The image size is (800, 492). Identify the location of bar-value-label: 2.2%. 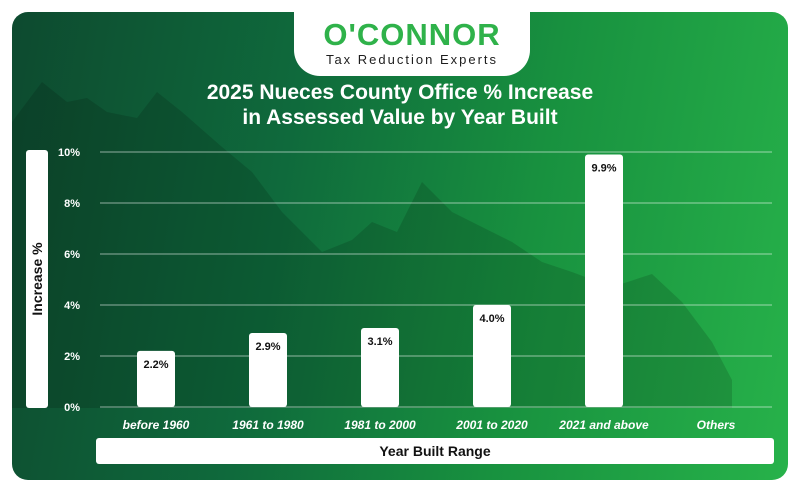
(155, 365).